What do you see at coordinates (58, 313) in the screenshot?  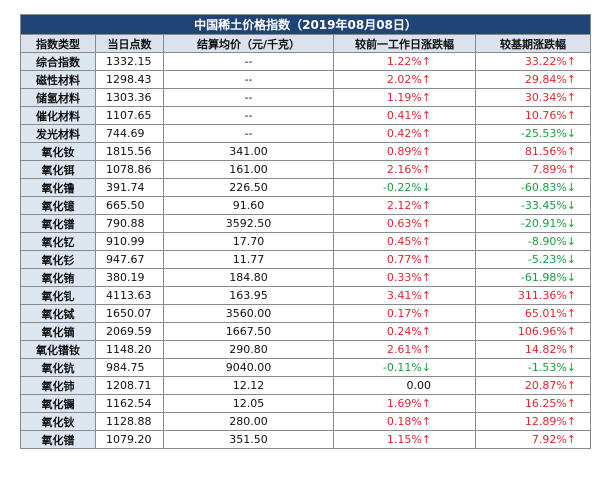 I see `row-label: 氧化铽` at bounding box center [58, 313].